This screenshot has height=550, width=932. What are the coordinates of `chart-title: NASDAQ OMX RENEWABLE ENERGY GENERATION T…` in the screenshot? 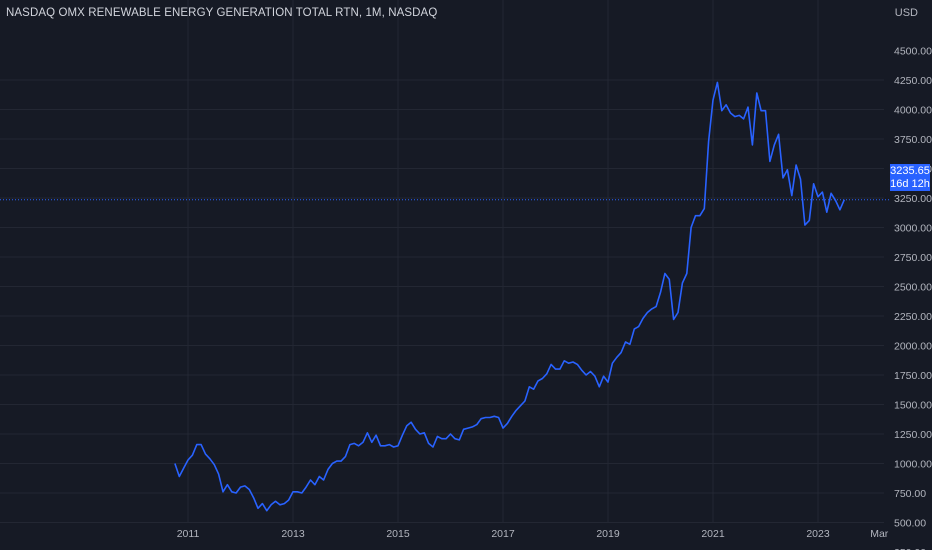 It's located at (222, 13).